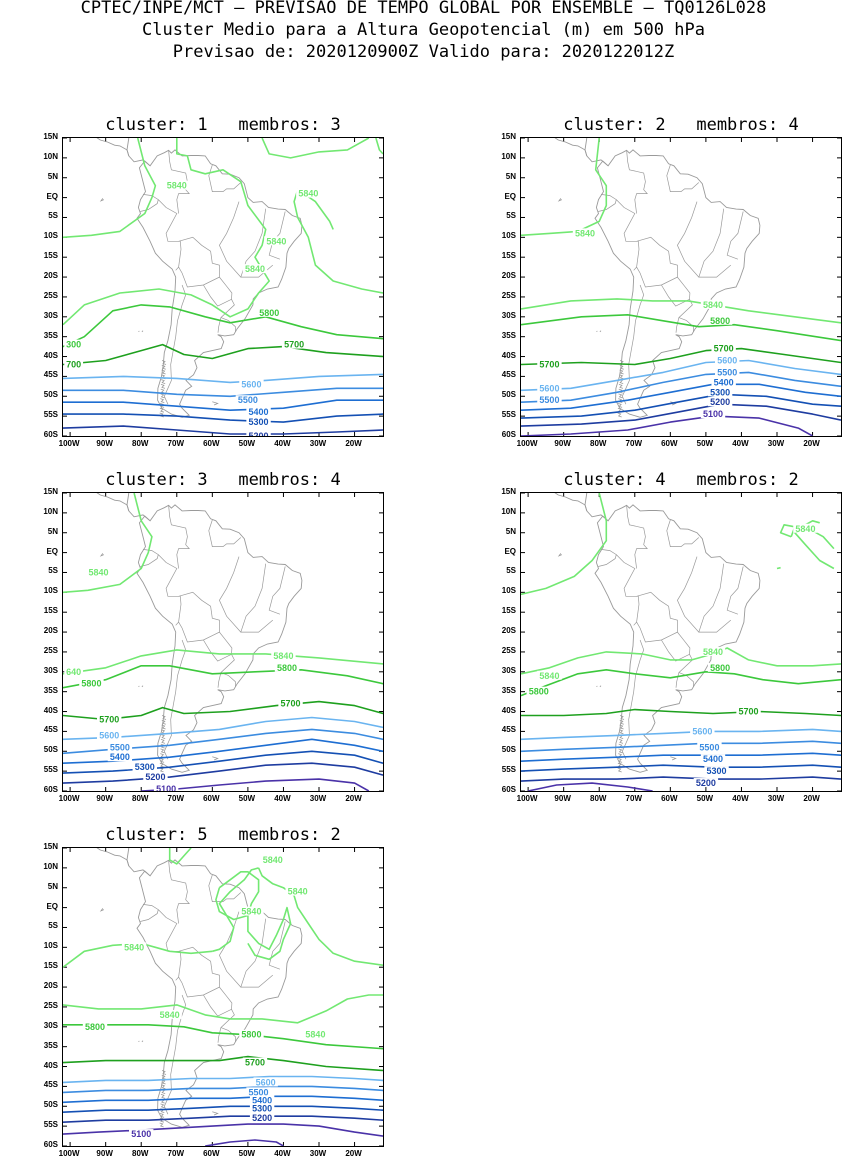  Describe the element at coordinates (176, 443) in the screenshot. I see `lon-tick-label: 70W` at that location.